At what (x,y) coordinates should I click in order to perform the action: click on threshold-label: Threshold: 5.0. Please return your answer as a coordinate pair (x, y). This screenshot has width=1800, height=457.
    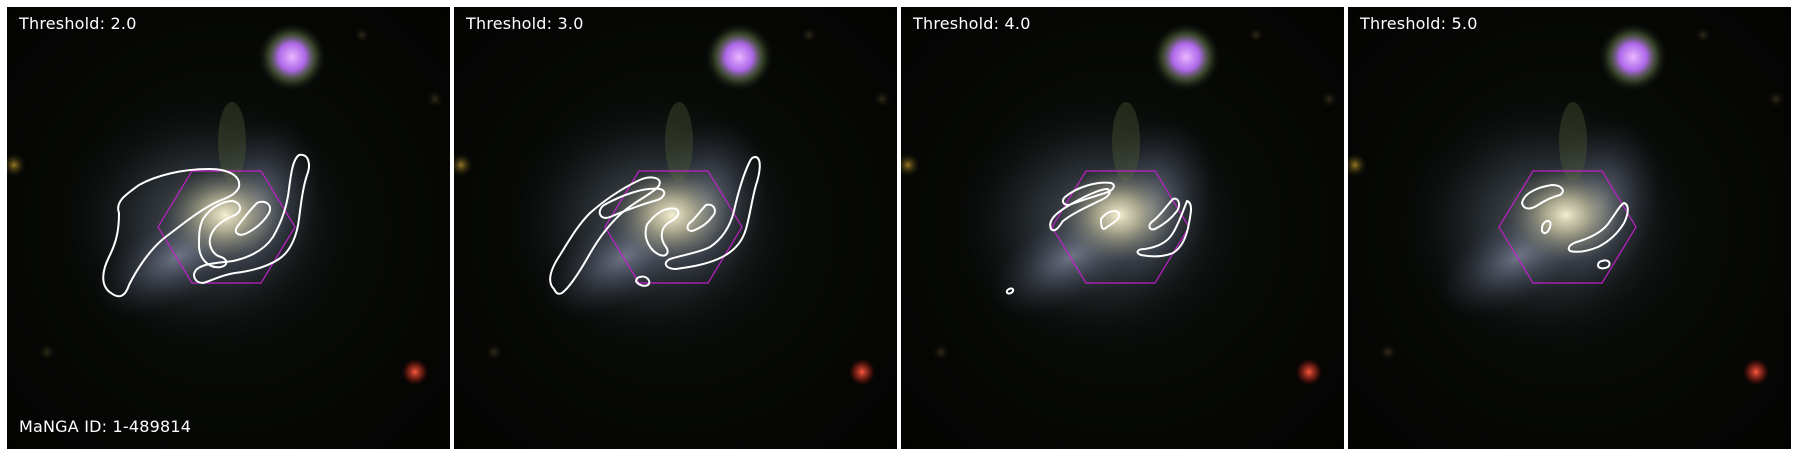
    Looking at the image, I should click on (1419, 23).